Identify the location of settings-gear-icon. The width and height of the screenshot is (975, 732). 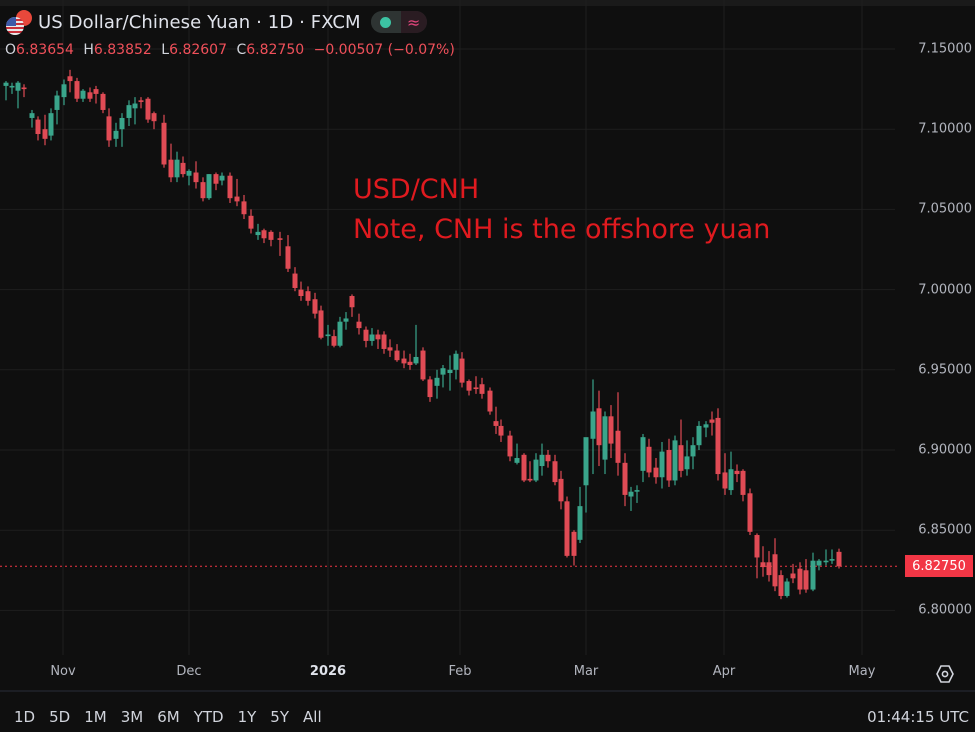
(945, 674).